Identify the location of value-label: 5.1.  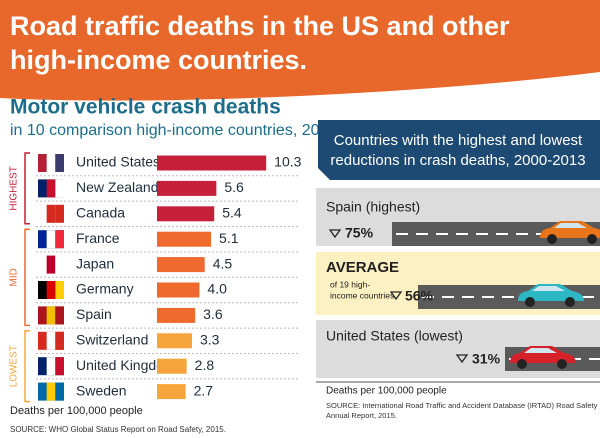
(229, 238).